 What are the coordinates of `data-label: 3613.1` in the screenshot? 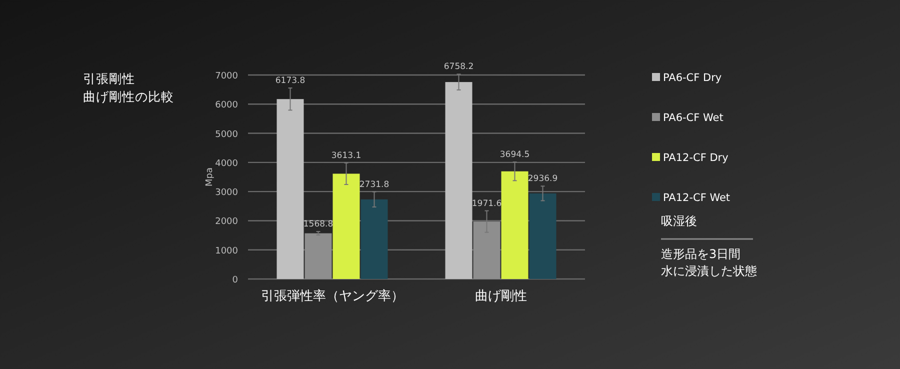 It's located at (346, 155).